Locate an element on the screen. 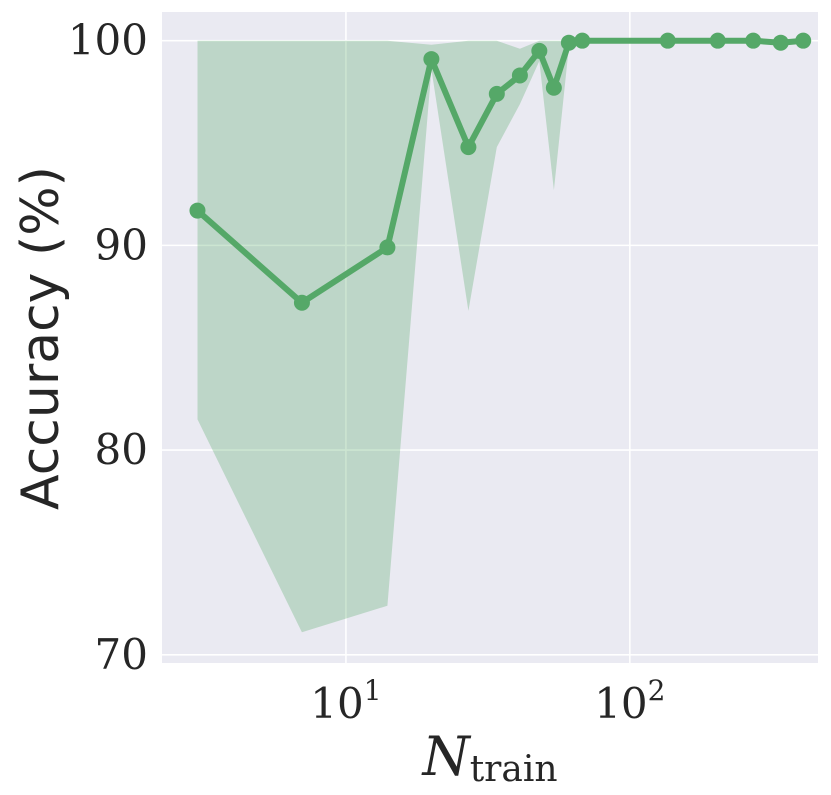 The height and width of the screenshot is (795, 831). y-tick-label: 90 is located at coordinates (121, 244).